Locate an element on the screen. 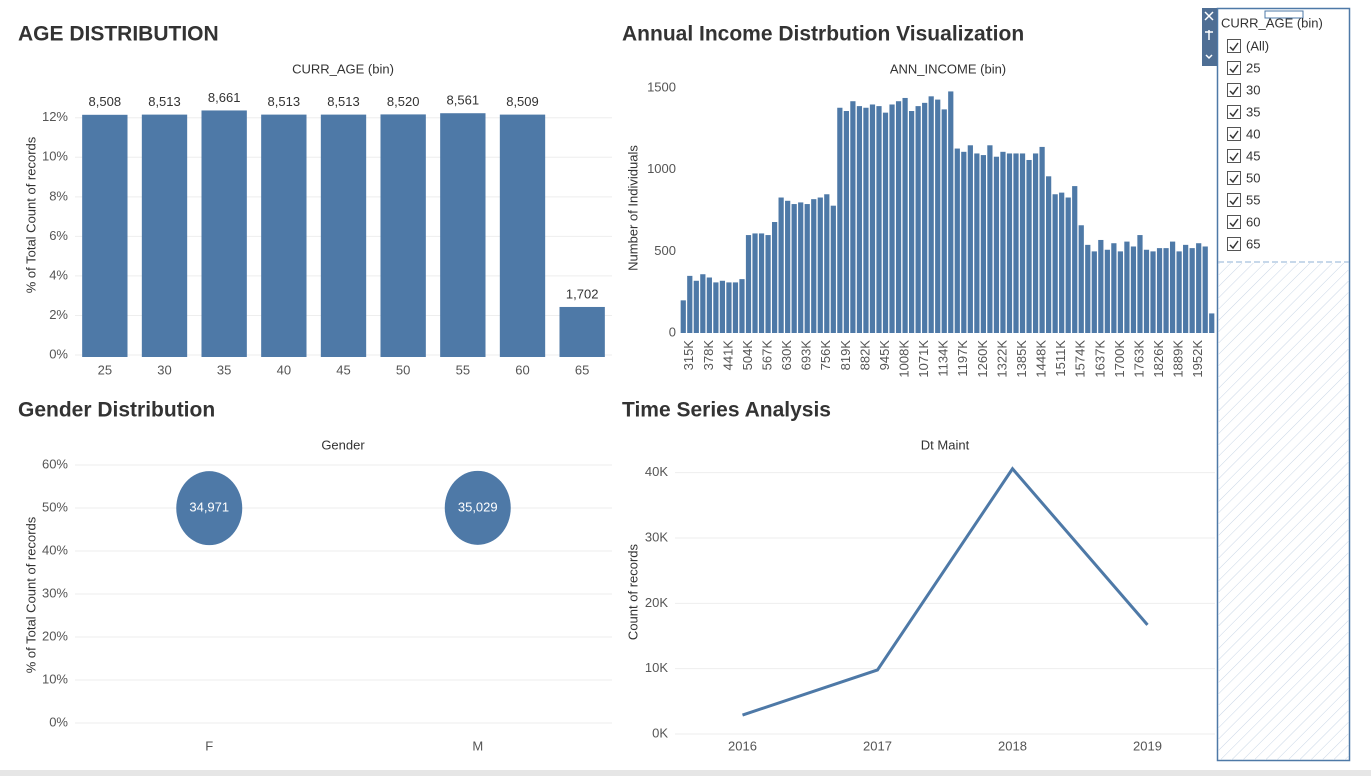 This screenshot has height=776, width=1371. filter-item: 25 is located at coordinates (1253, 67).